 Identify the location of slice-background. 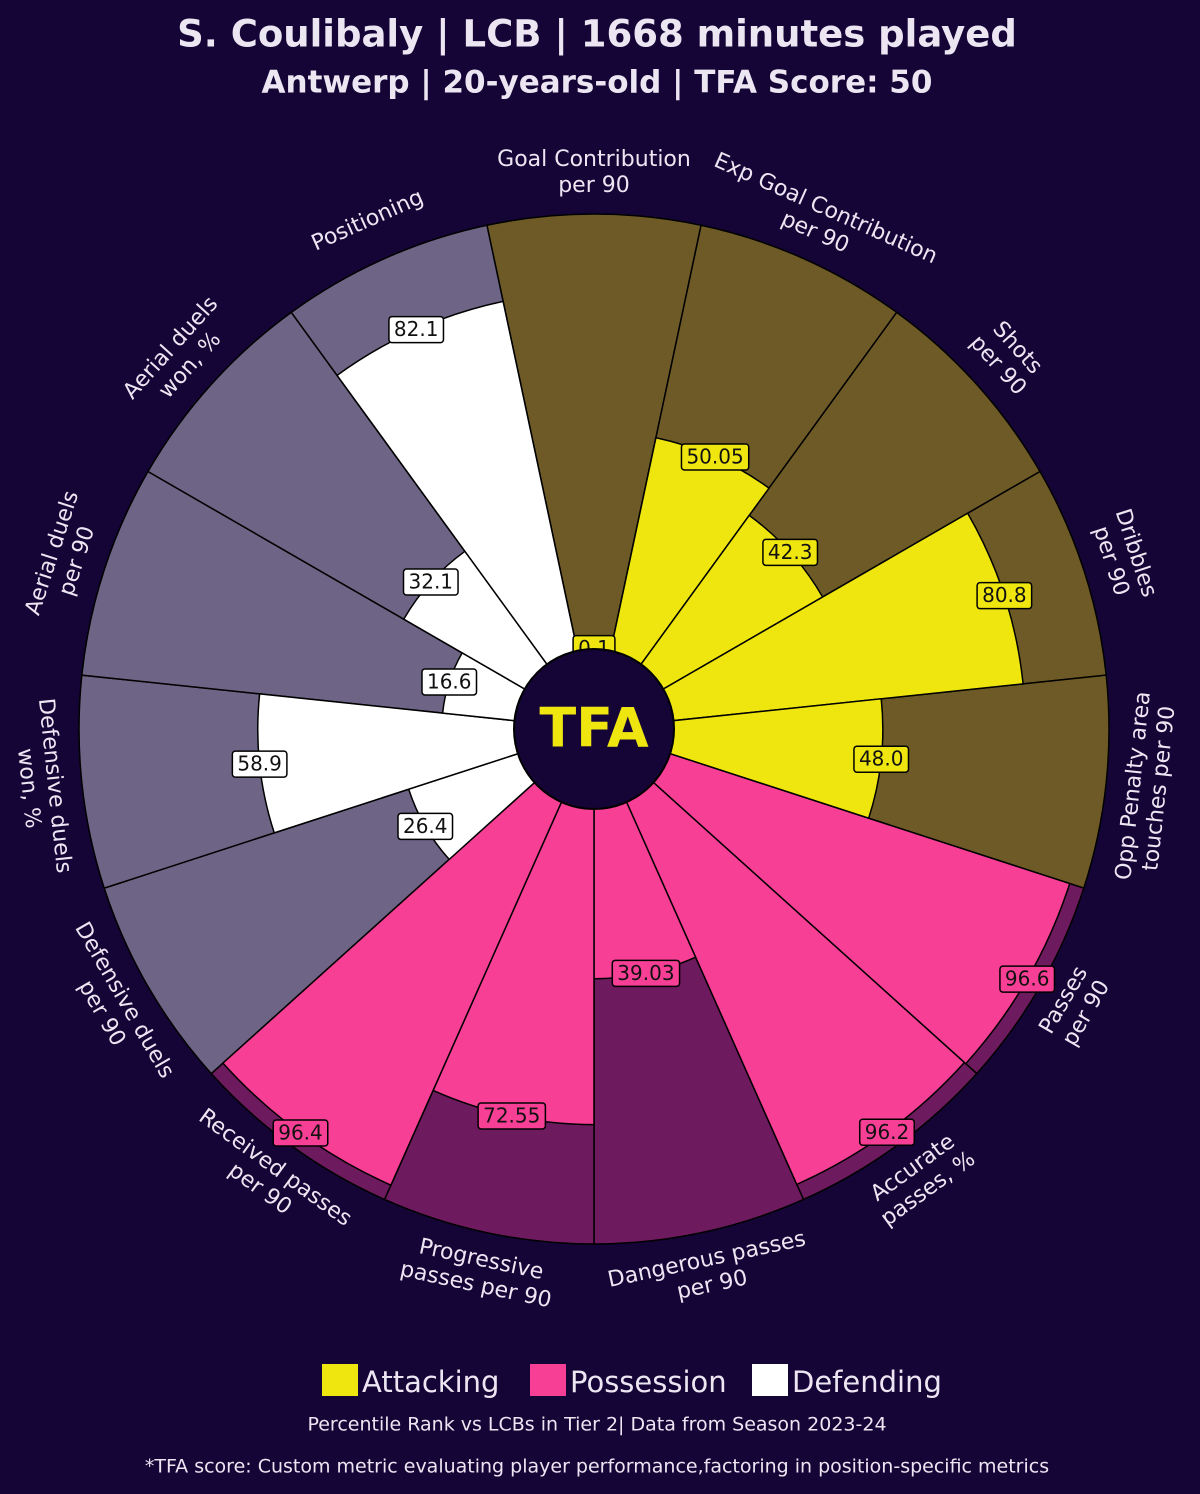
(594, 471).